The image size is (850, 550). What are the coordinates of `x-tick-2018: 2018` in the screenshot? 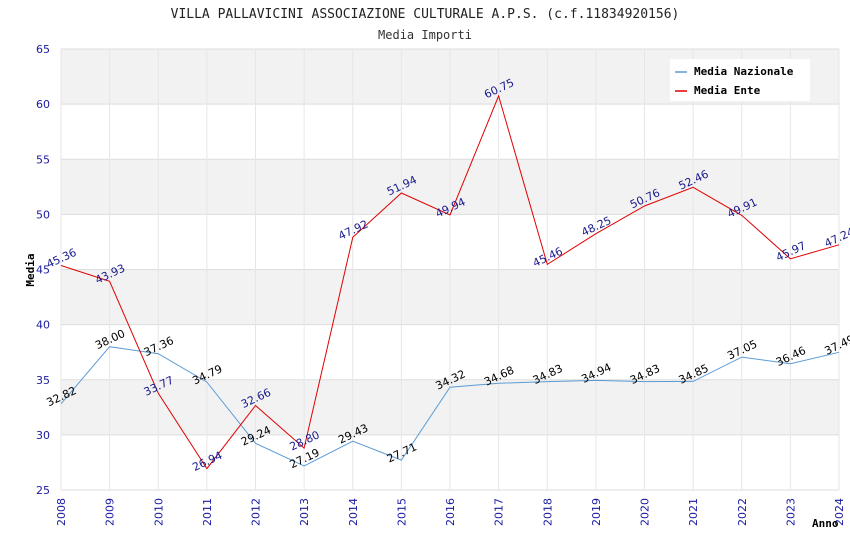 It's located at (547, 512).